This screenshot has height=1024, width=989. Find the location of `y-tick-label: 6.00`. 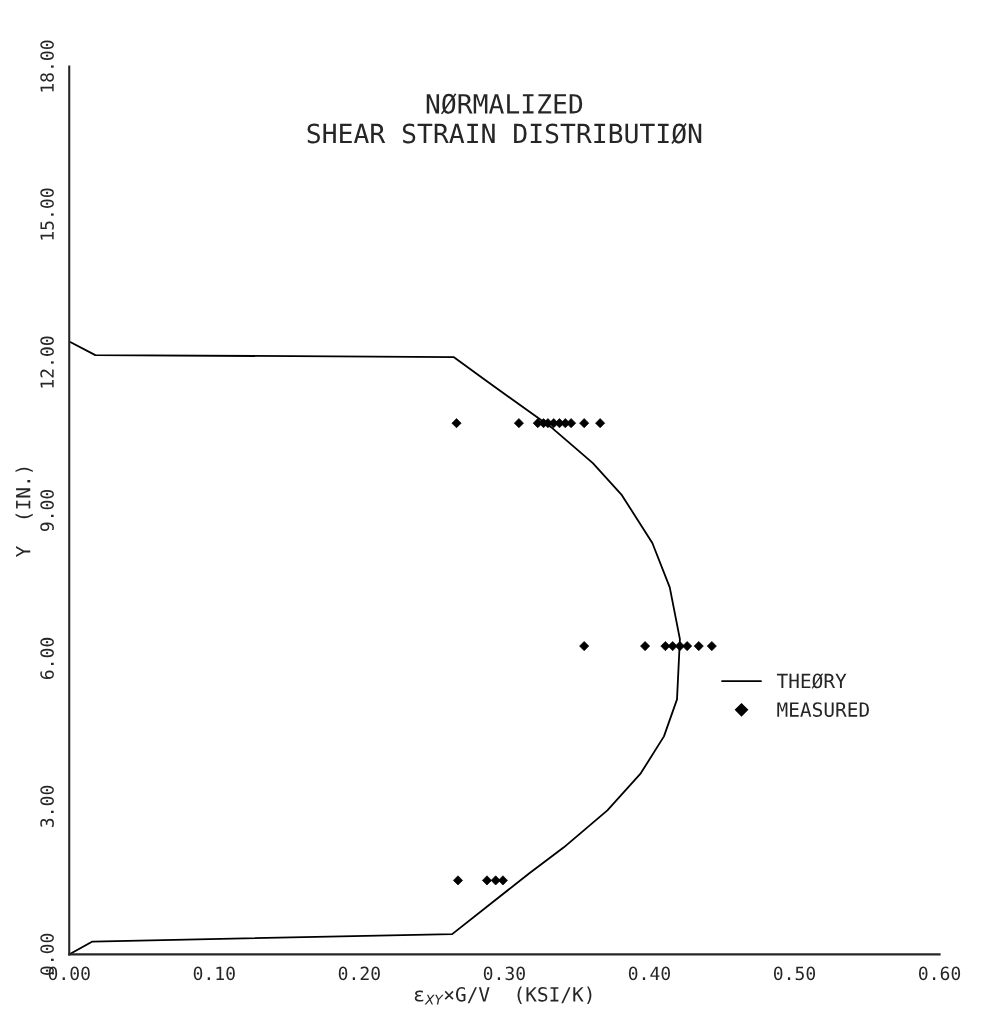

y-tick-label: 6.00 is located at coordinates (47, 658).